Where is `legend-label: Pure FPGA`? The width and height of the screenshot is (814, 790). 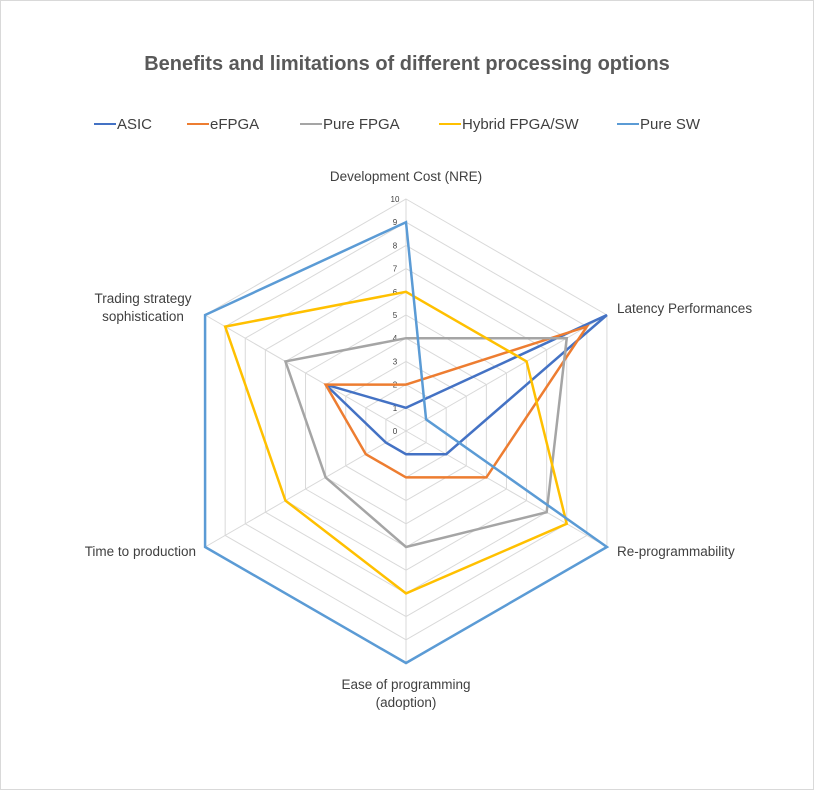
legend-label: Pure FPGA is located at coordinates (361, 124).